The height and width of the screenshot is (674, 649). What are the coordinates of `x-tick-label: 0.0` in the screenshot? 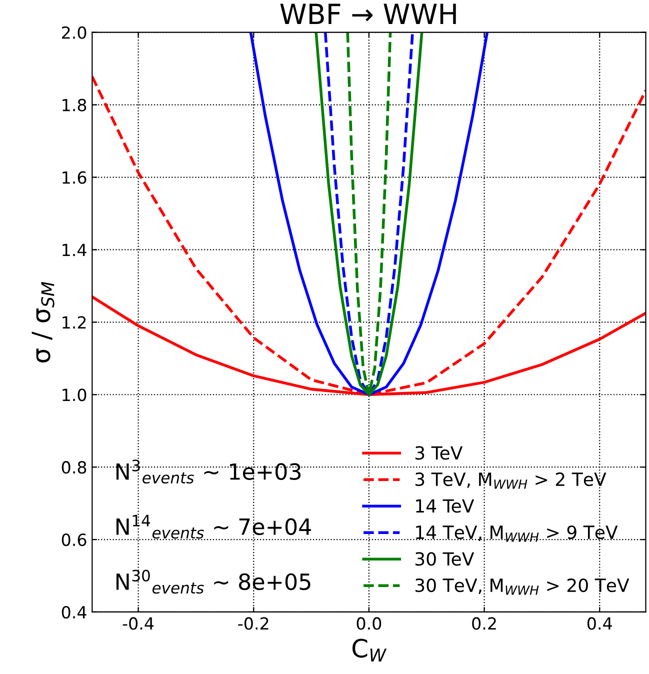 It's located at (369, 623).